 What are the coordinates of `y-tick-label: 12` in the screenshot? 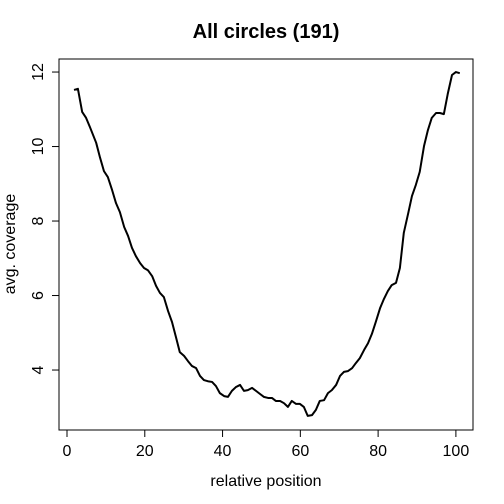 It's located at (38, 72).